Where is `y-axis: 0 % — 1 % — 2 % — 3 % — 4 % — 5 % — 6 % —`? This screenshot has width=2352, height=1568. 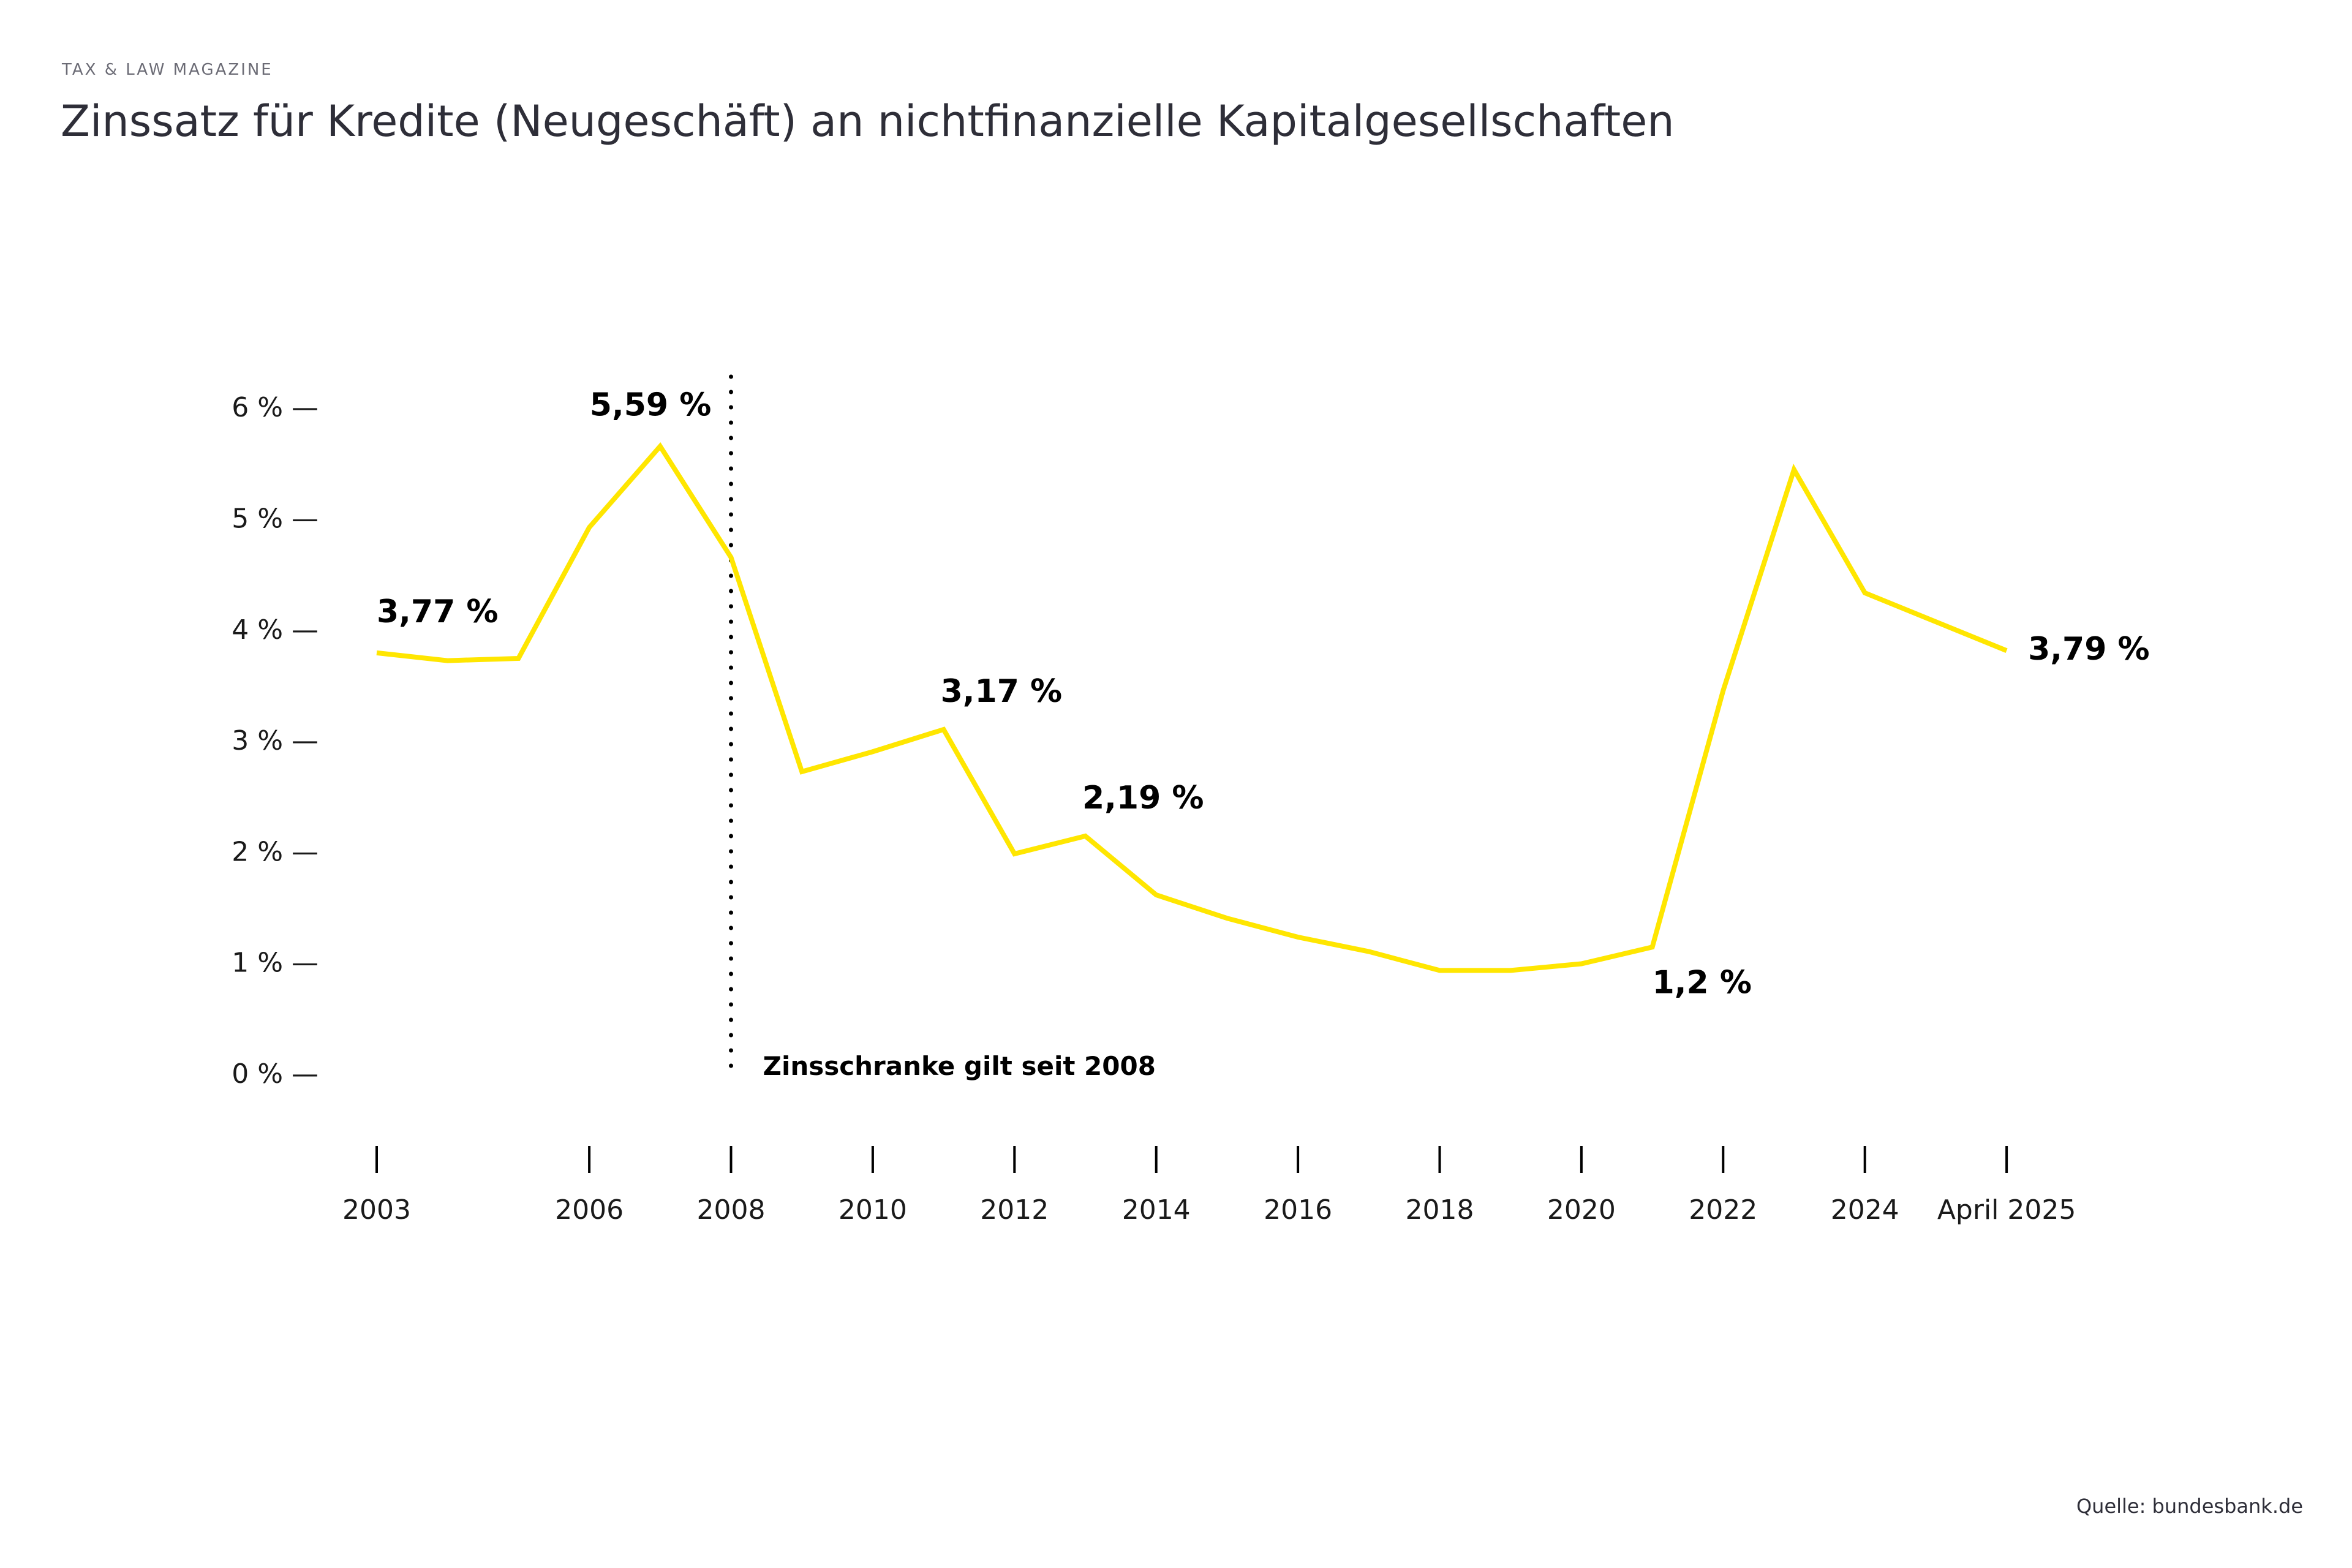 y-axis: 0 % — 1 % — 2 % — 3 % — 4 % — 5 % — 6 % — is located at coordinates (275, 741).